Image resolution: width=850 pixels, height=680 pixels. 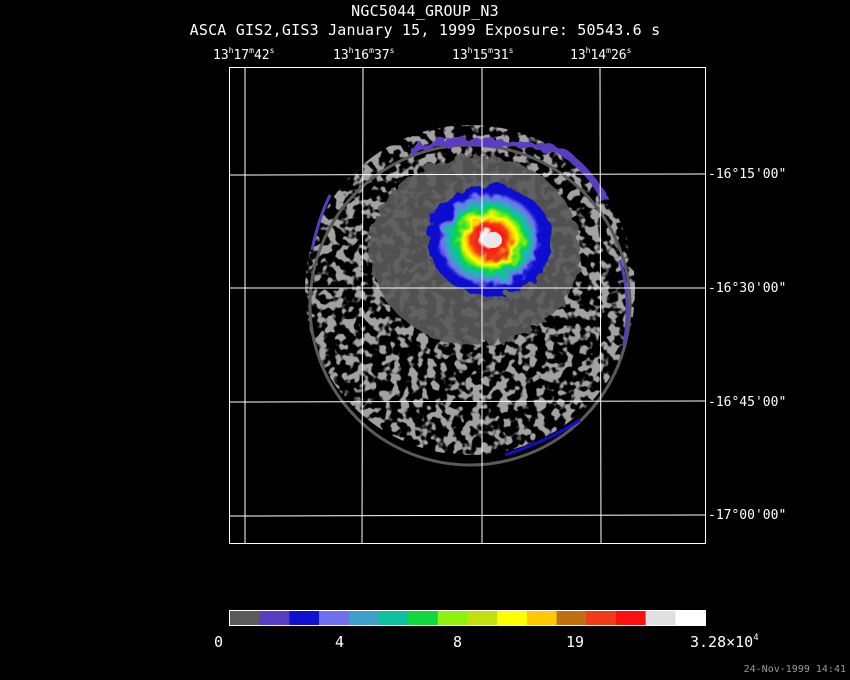 What do you see at coordinates (493, 240) in the screenshot?
I see `source-peak` at bounding box center [493, 240].